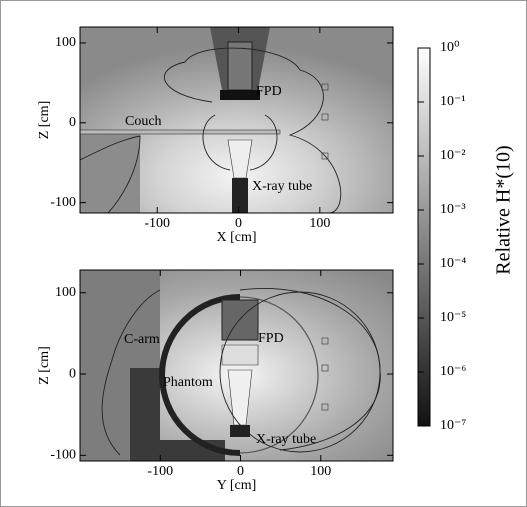  Describe the element at coordinates (188, 382) in the screenshot. I see `annotation: Phantom` at that location.